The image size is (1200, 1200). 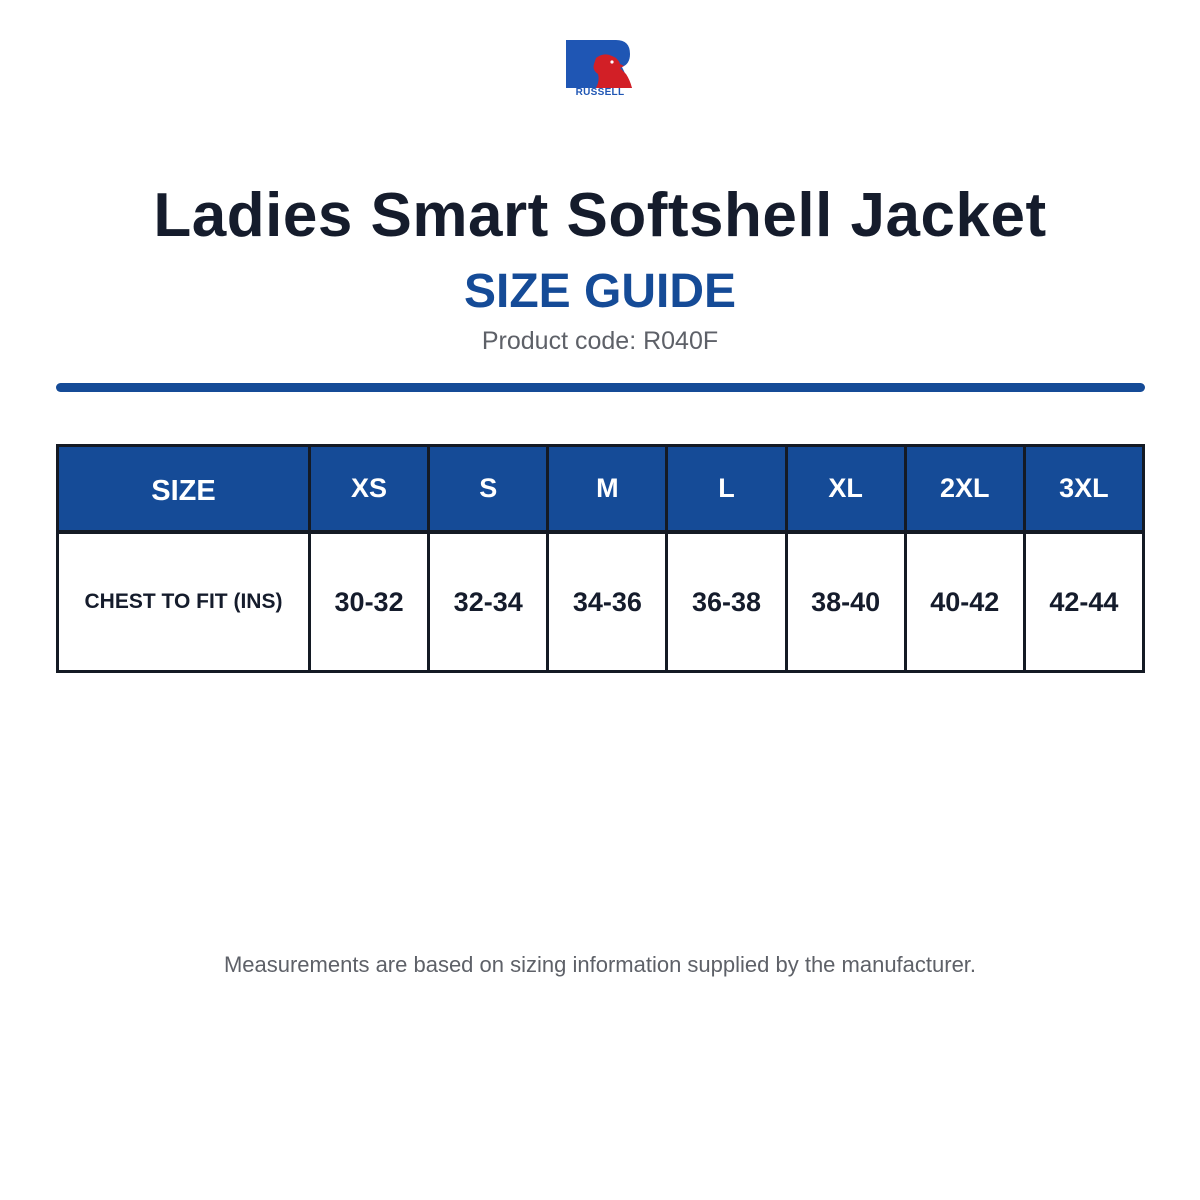 What do you see at coordinates (369, 489) in the screenshot?
I see `size-header-cell: XS` at bounding box center [369, 489].